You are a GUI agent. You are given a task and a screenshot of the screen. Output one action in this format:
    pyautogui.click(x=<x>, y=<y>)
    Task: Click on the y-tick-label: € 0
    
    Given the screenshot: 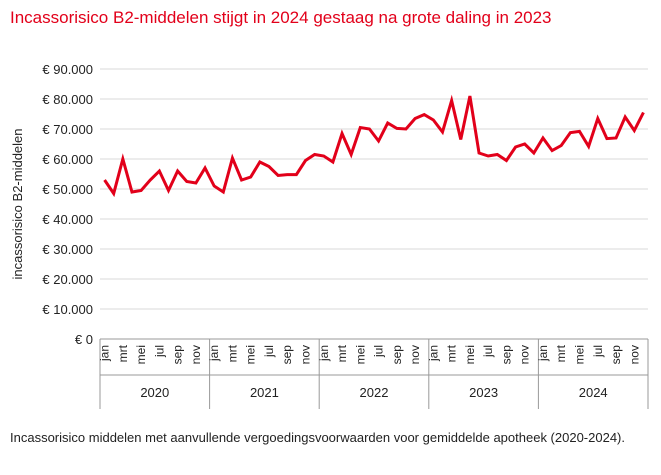 What is the action you would take?
    pyautogui.click(x=84, y=339)
    